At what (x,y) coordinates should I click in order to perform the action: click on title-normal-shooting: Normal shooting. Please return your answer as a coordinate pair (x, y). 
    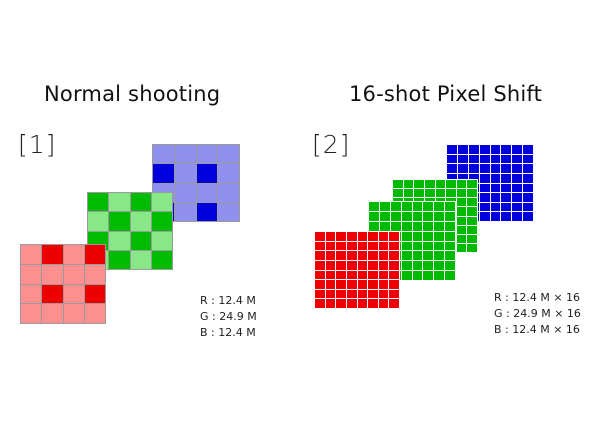
    Looking at the image, I should click on (132, 94).